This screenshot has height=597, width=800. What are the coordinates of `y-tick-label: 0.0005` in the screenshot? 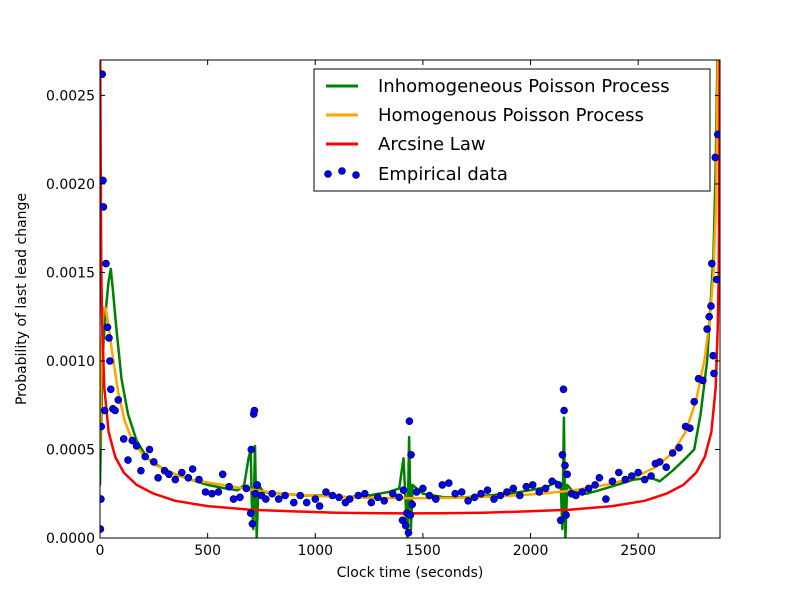 It's located at (70, 450).